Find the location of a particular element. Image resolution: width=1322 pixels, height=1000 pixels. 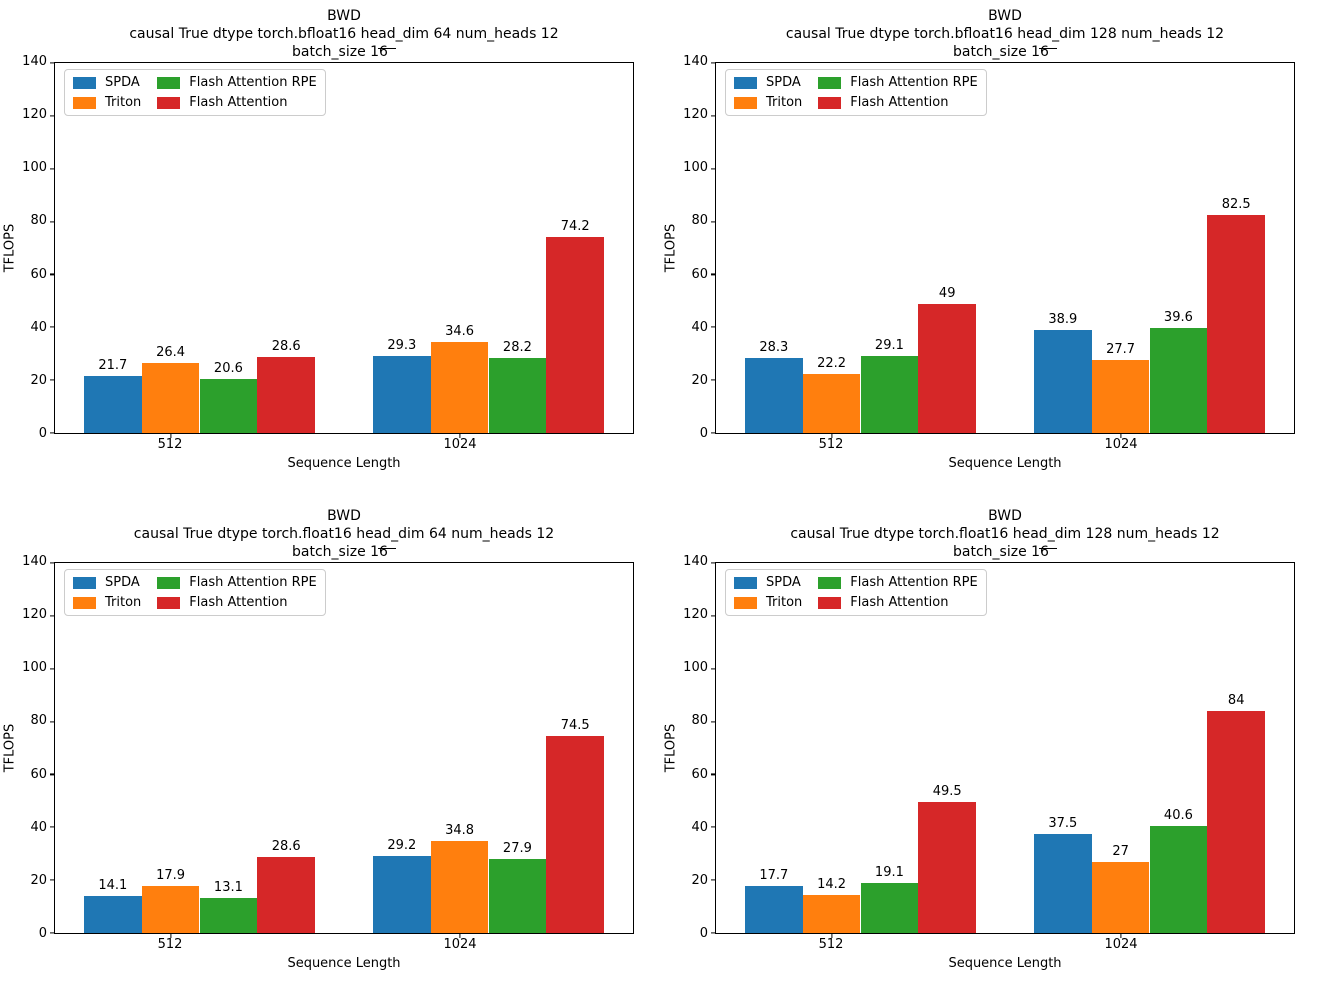

bar-value-label: 19.1 is located at coordinates (889, 872).